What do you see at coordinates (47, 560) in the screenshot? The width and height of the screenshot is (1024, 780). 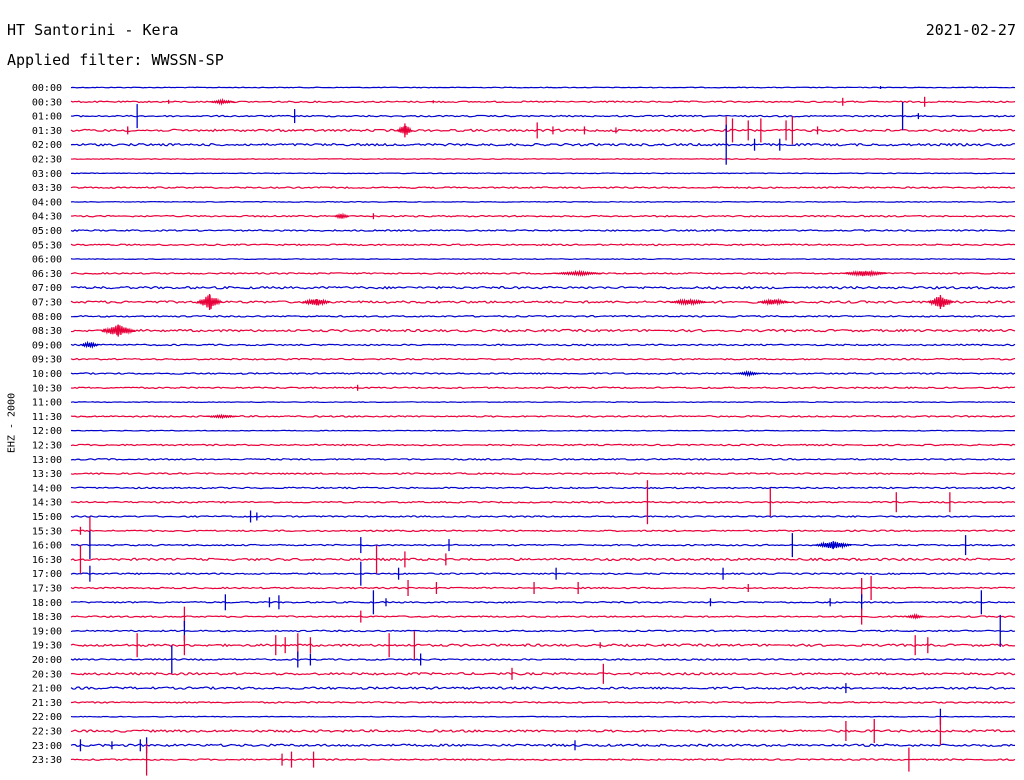 I see `row-label: 16:30` at bounding box center [47, 560].